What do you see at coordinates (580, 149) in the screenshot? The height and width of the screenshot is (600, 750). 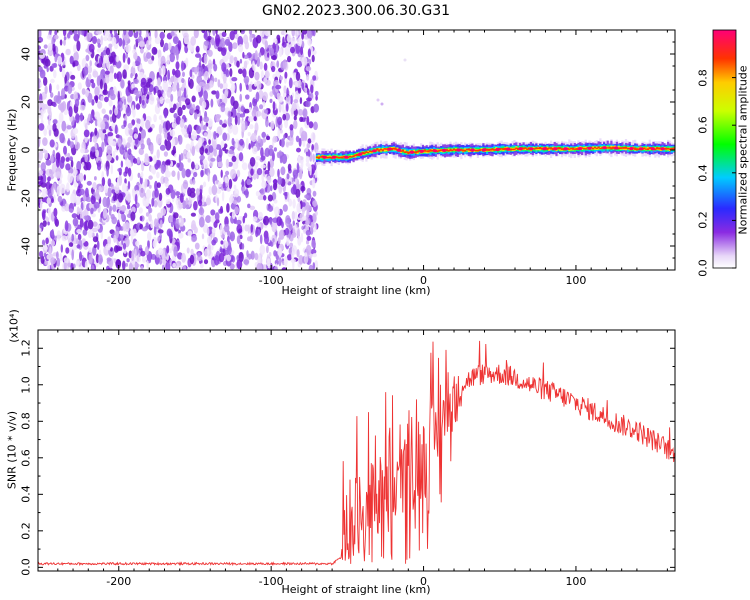 I see `signal-peak` at bounding box center [580, 149].